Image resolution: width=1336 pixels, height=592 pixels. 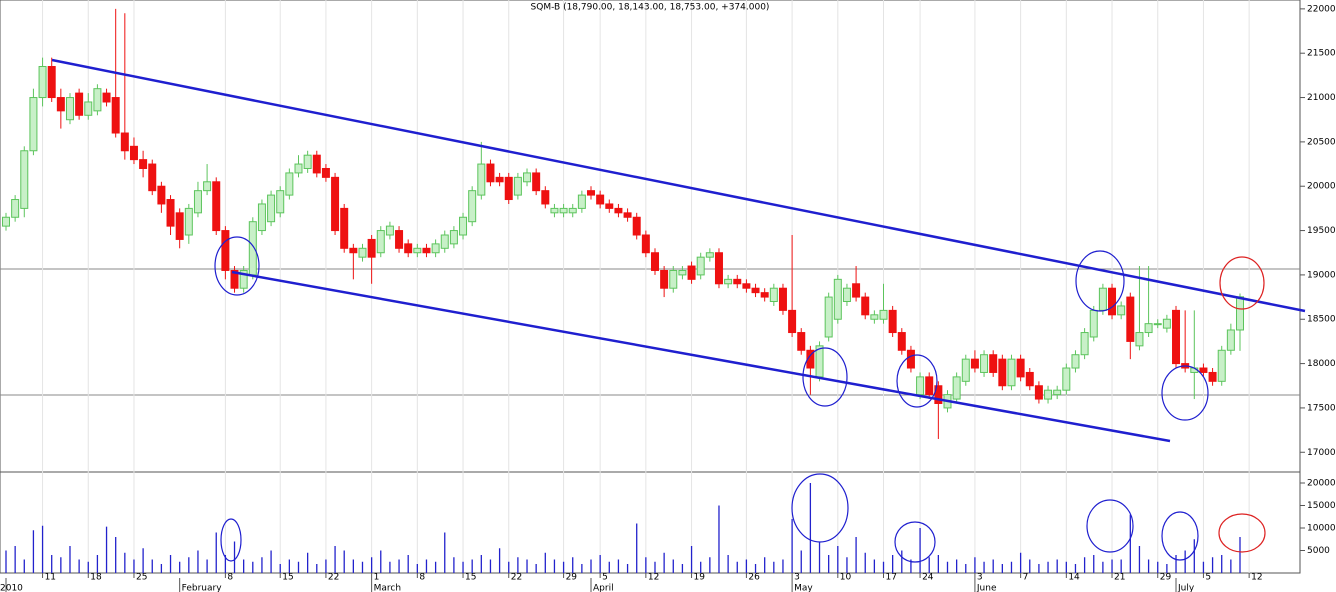 What do you see at coordinates (700, 578) in the screenshot?
I see `x-tick-label: 19` at bounding box center [700, 578].